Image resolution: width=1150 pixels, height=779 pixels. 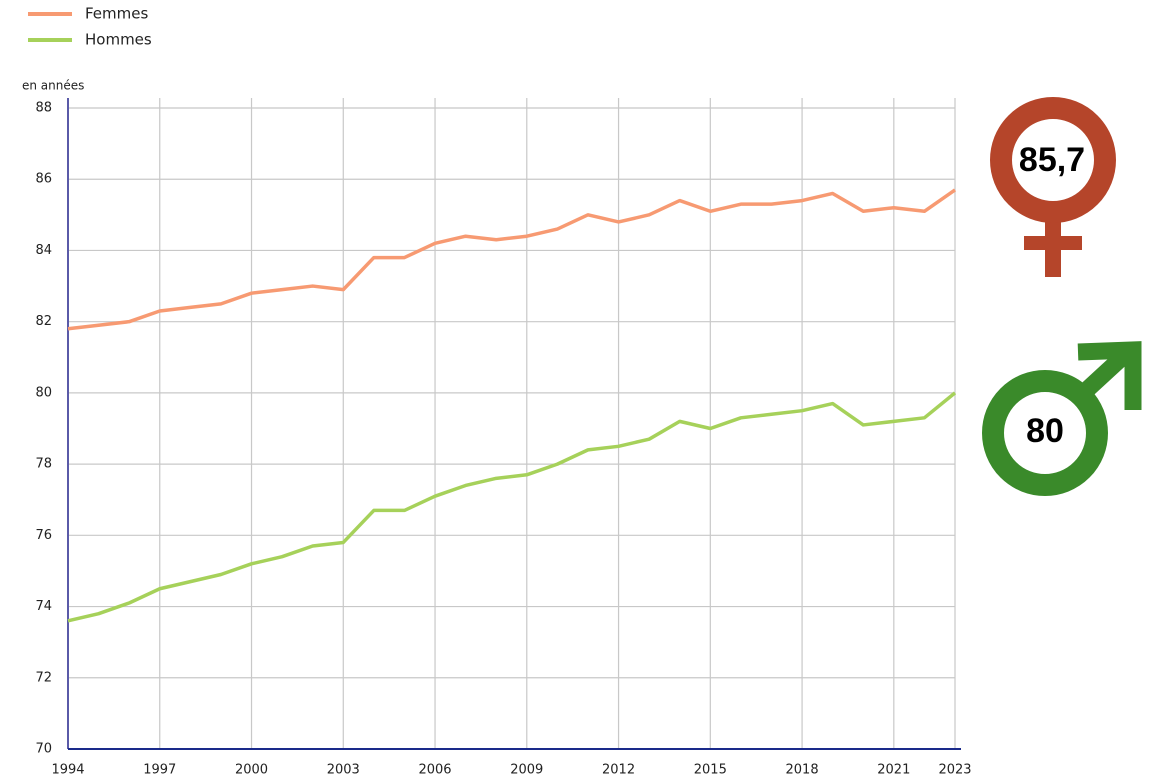 I want to click on y-tick-label: 80, so click(x=43, y=392).